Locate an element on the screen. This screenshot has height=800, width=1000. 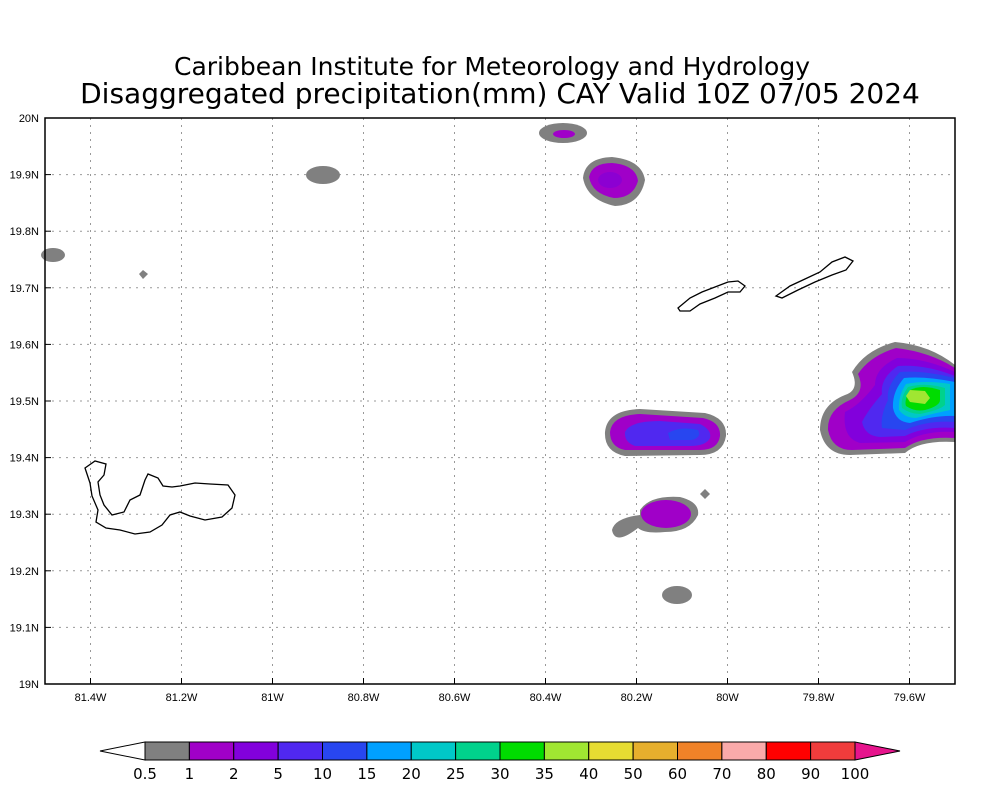
colorbar-label: 40 is located at coordinates (588, 774).